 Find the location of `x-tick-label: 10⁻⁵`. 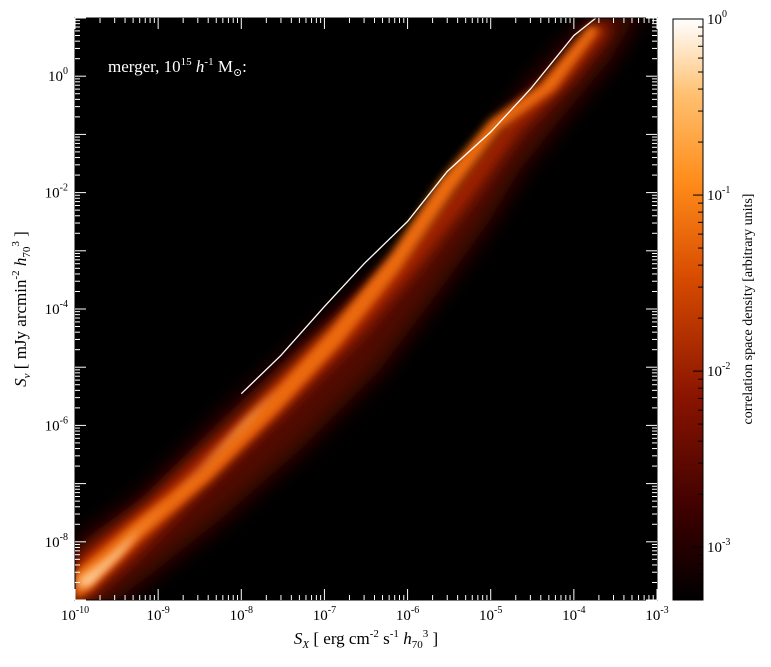

x-tick-label: 10⁻⁵ is located at coordinates (490, 614).